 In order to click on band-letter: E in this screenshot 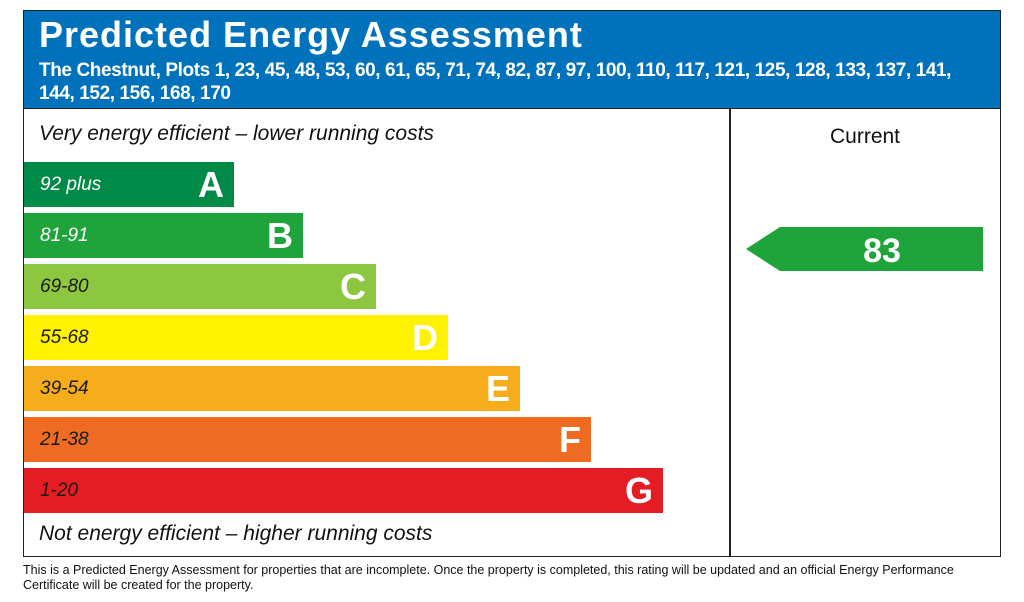, I will do `click(497, 388)`.